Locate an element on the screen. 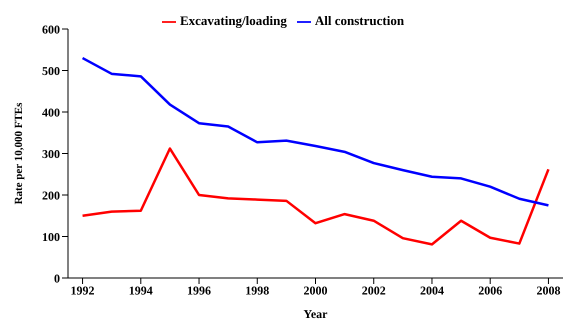 The width and height of the screenshot is (580, 325). x-tick-label: 1992 is located at coordinates (82, 291).